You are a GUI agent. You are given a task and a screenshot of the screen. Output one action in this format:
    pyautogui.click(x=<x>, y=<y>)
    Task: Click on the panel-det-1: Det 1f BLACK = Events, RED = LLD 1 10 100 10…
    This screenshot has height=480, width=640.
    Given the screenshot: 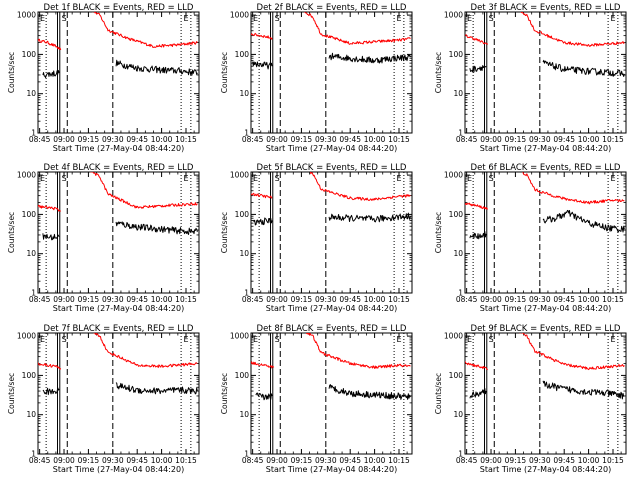 What is the action you would take?
    pyautogui.click(x=103, y=78)
    